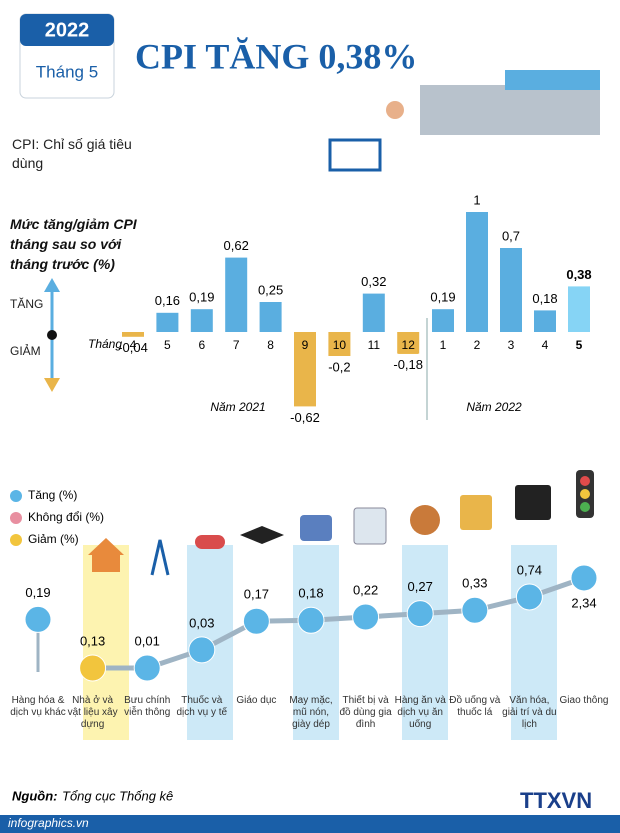  I want to click on category-label: Hàng ăn và dịch vụ ăn uống, so click(420, 712).